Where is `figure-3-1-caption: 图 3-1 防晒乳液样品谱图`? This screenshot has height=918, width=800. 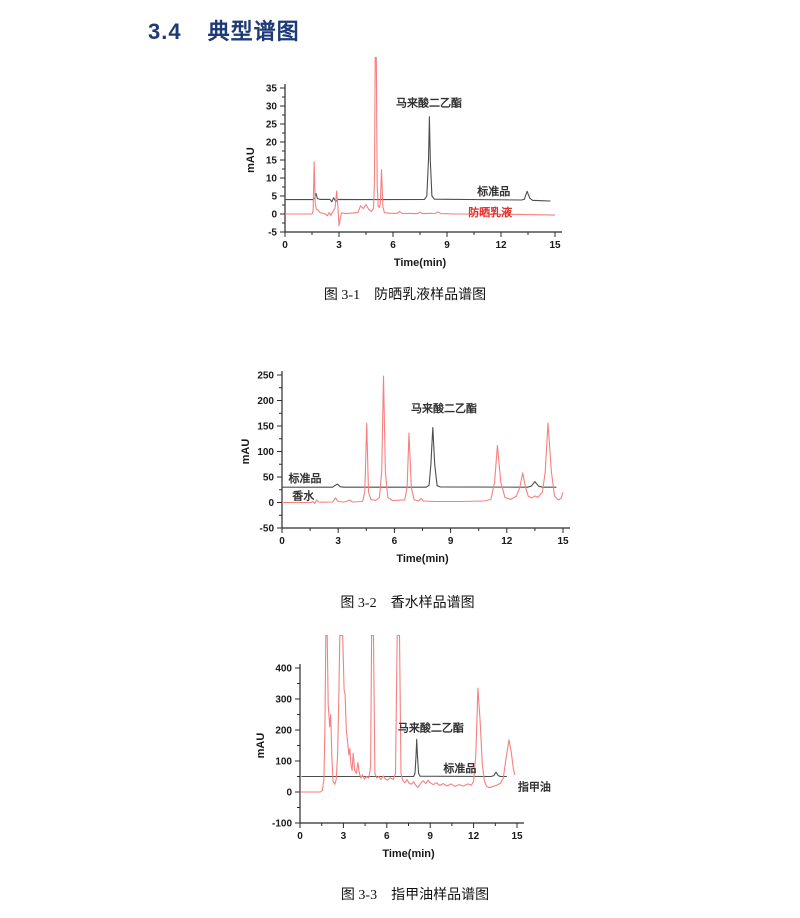
figure-3-1-caption: 图 3-1 防晒乳液样品谱图 is located at coordinates (405, 295).